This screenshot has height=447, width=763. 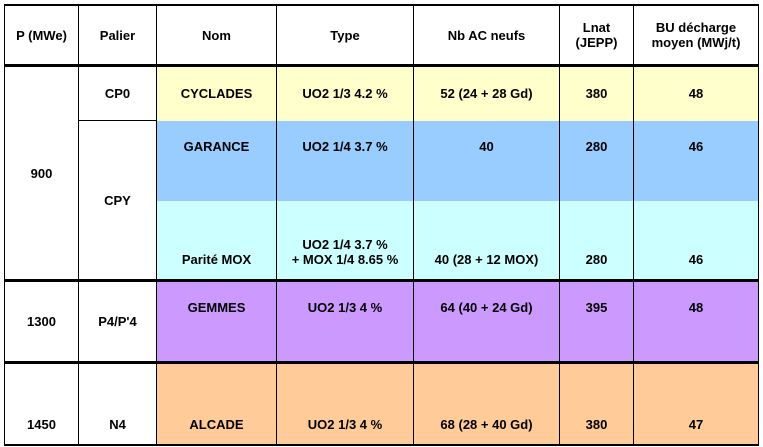 What do you see at coordinates (486, 403) in the screenshot?
I see `nb-cell-alcade: 68 (28 + 40 Gd)` at bounding box center [486, 403].